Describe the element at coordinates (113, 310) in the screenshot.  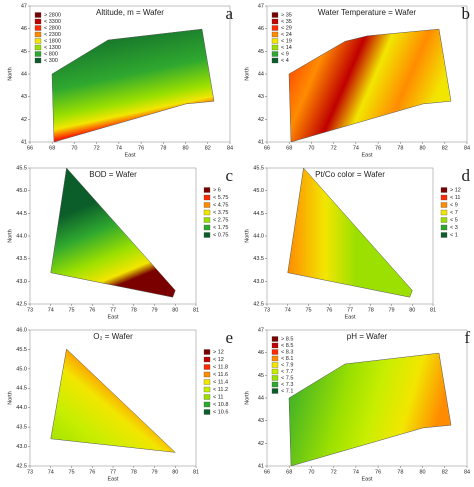
I see `x-tick-label: 77` at that location.